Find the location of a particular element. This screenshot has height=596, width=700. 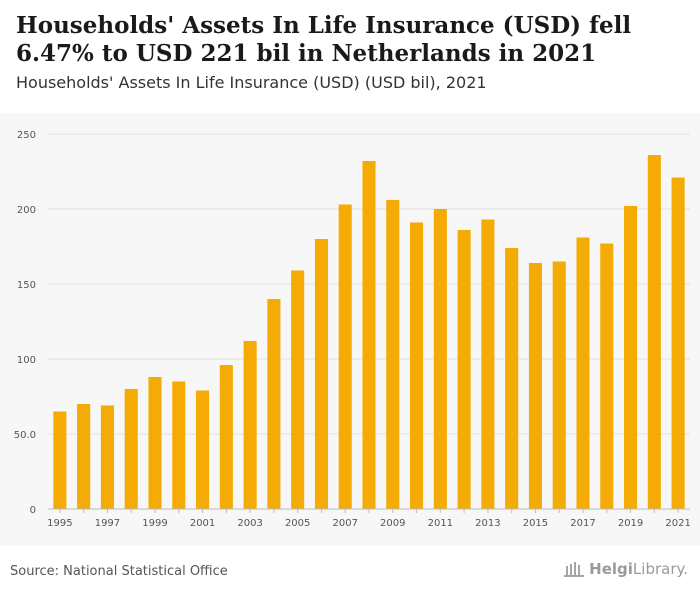

x-tick-label: 2001 is located at coordinates (202, 523).